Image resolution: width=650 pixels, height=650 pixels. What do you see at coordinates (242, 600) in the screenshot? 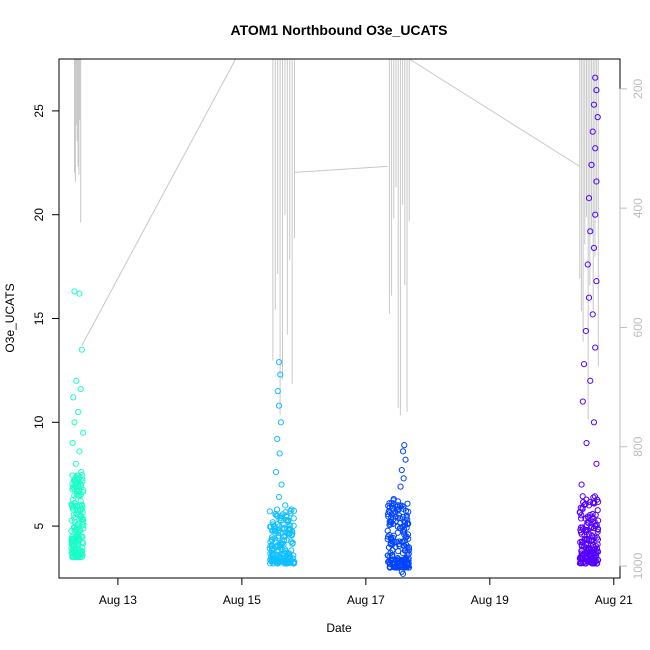
I see `x-tick-label: Aug 15` at bounding box center [242, 600].